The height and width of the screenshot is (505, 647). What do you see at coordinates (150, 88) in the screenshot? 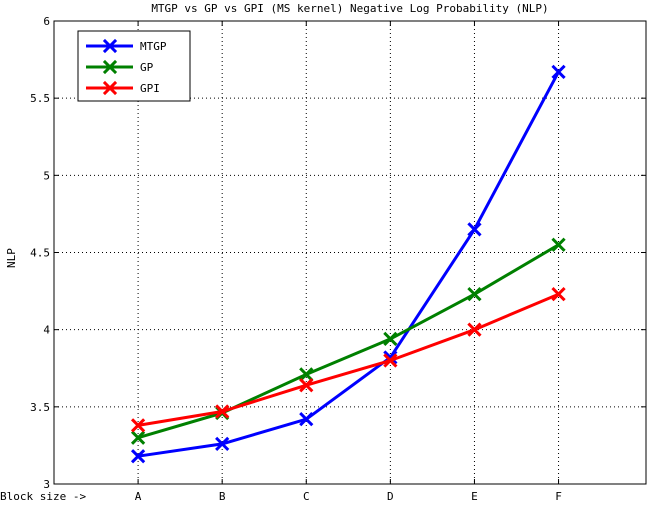
I see `legend-label-gpi: GPI` at bounding box center [150, 88].